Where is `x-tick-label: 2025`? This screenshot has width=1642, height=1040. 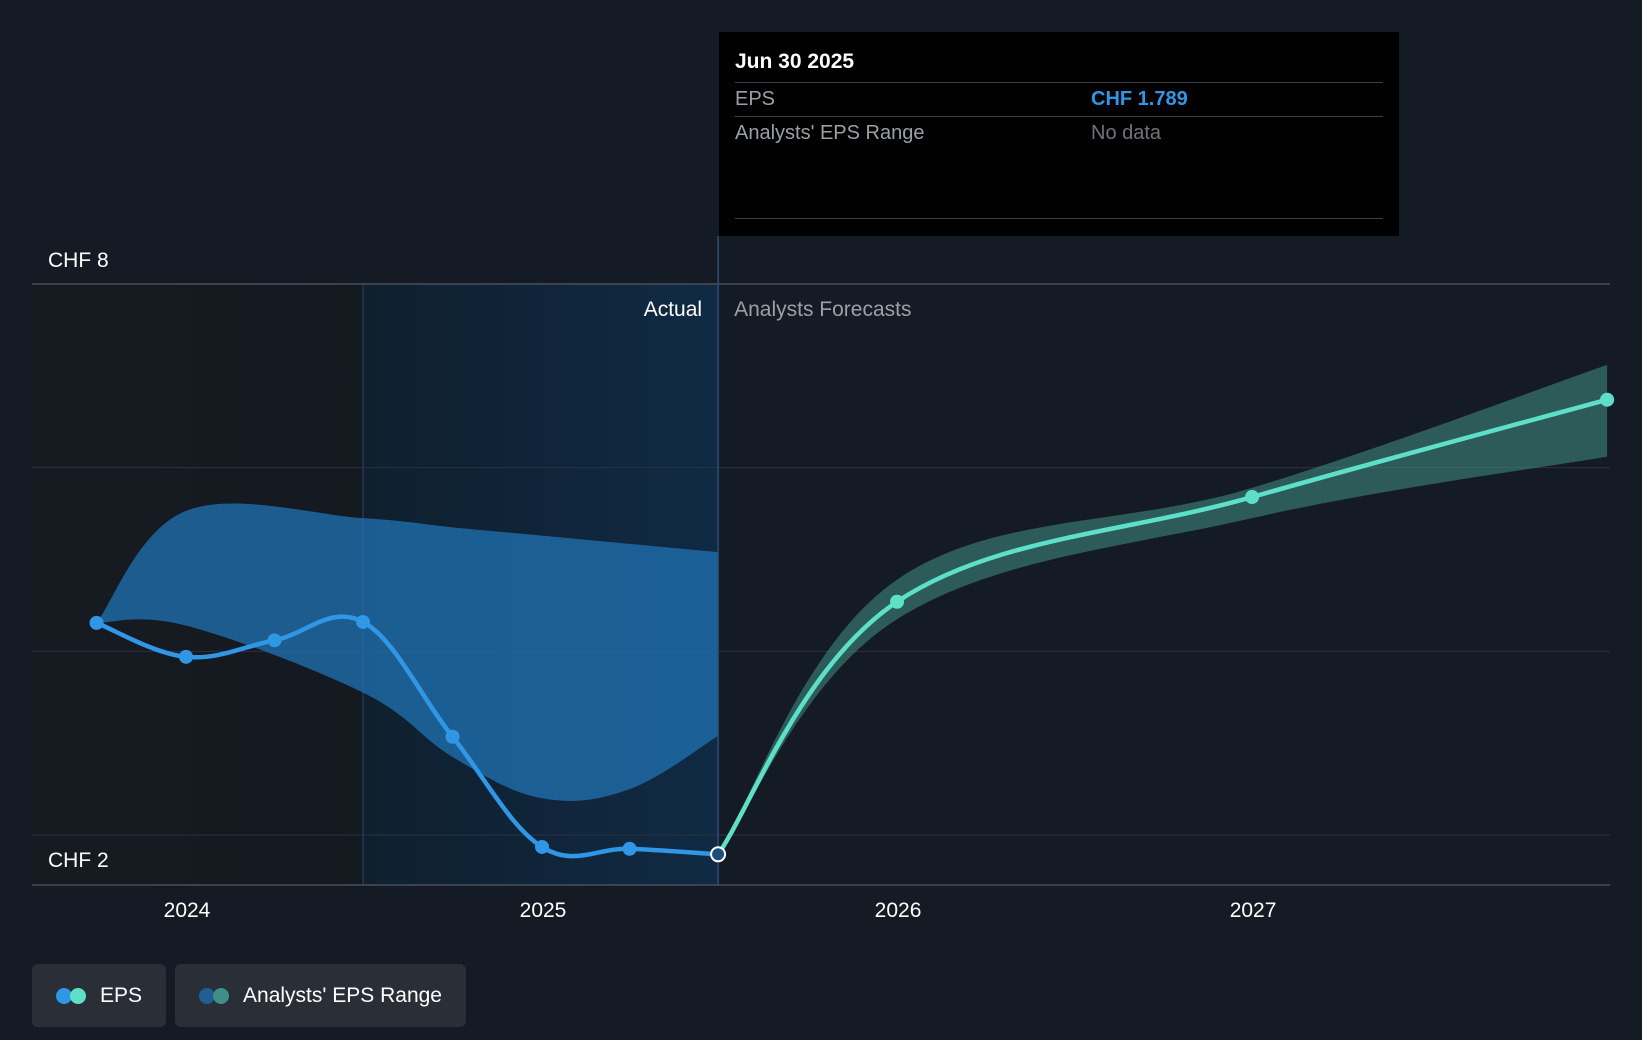 x-tick-label: 2025 is located at coordinates (543, 910).